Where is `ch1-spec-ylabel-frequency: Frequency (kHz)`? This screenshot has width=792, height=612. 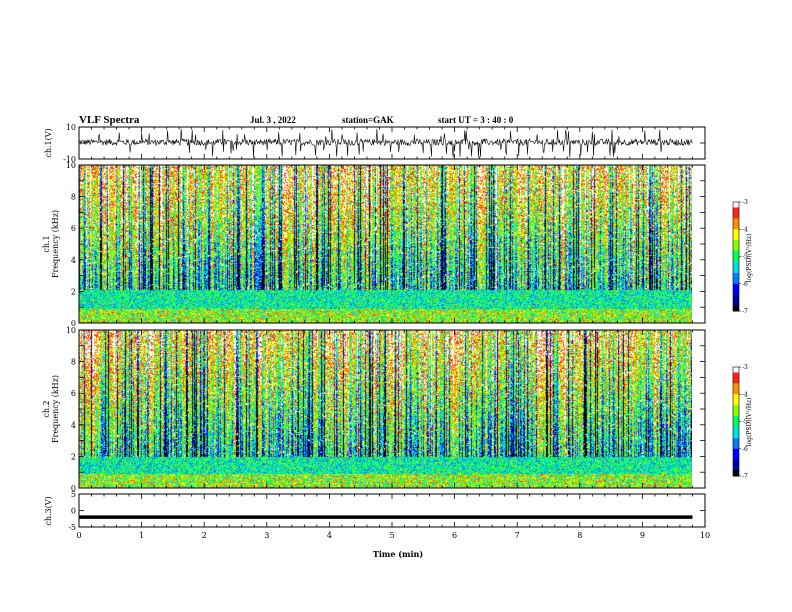
ch1-spec-ylabel-frequency: Frequency (kHz) is located at coordinates (55, 244).